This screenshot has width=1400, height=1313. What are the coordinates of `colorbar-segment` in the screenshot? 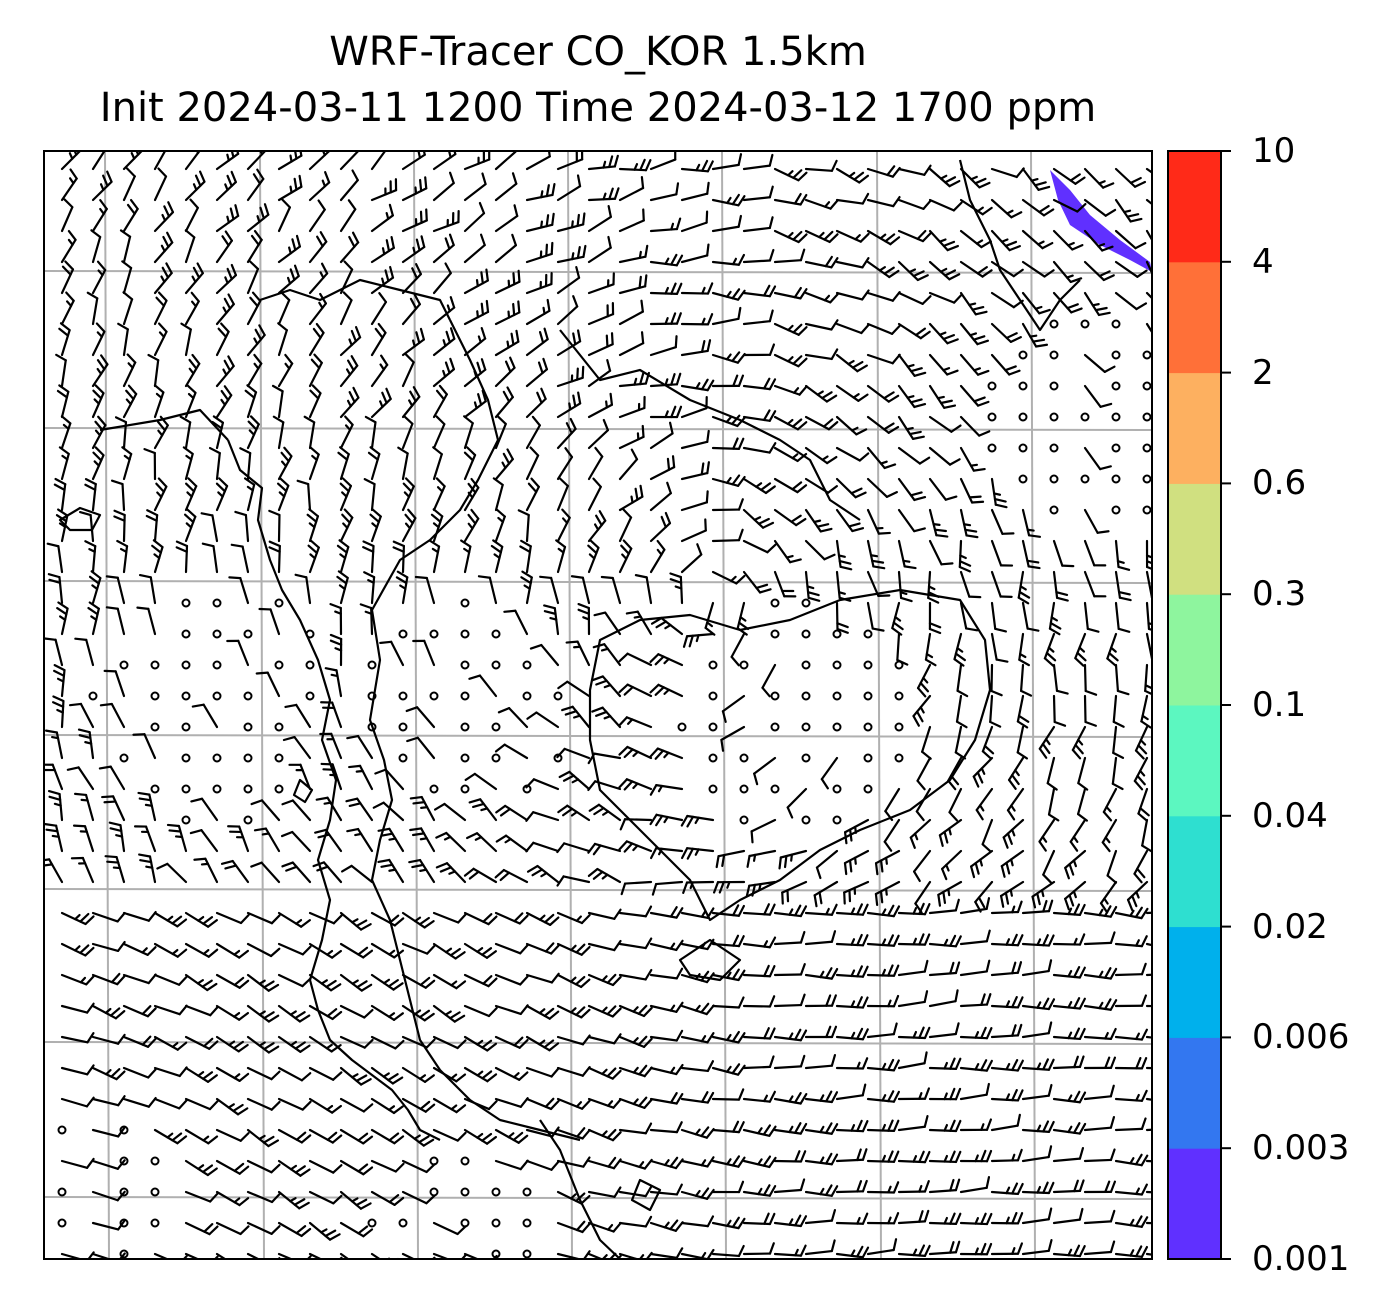 It's located at (1194, 650).